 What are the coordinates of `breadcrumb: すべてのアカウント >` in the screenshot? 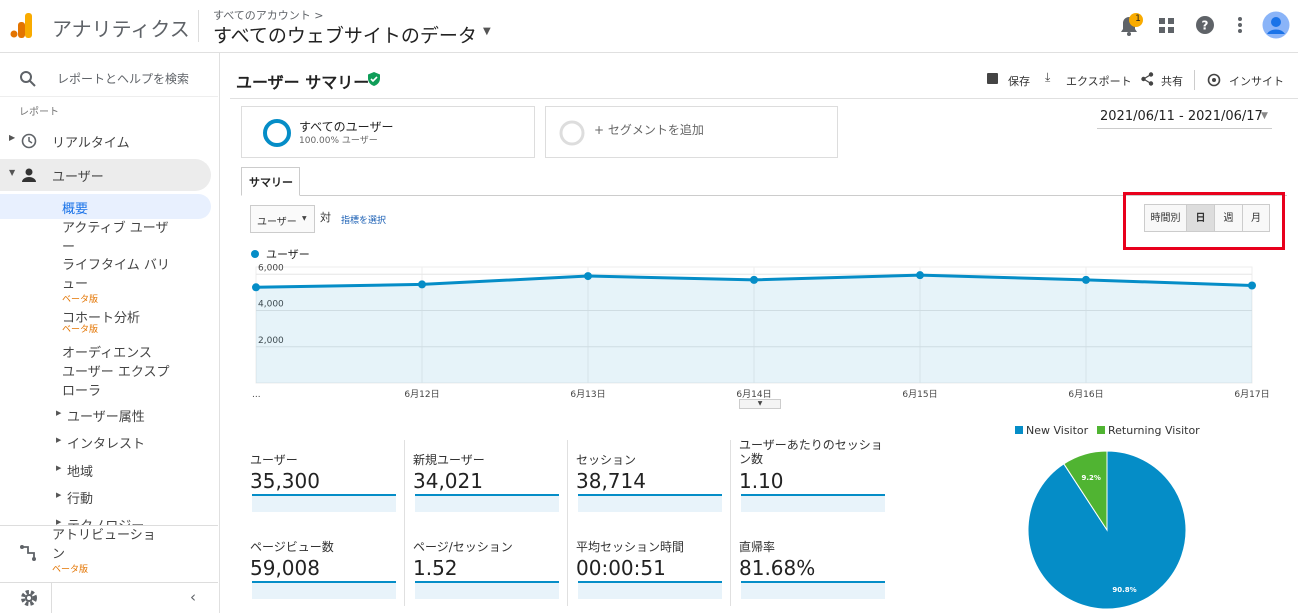 It's located at (268, 15).